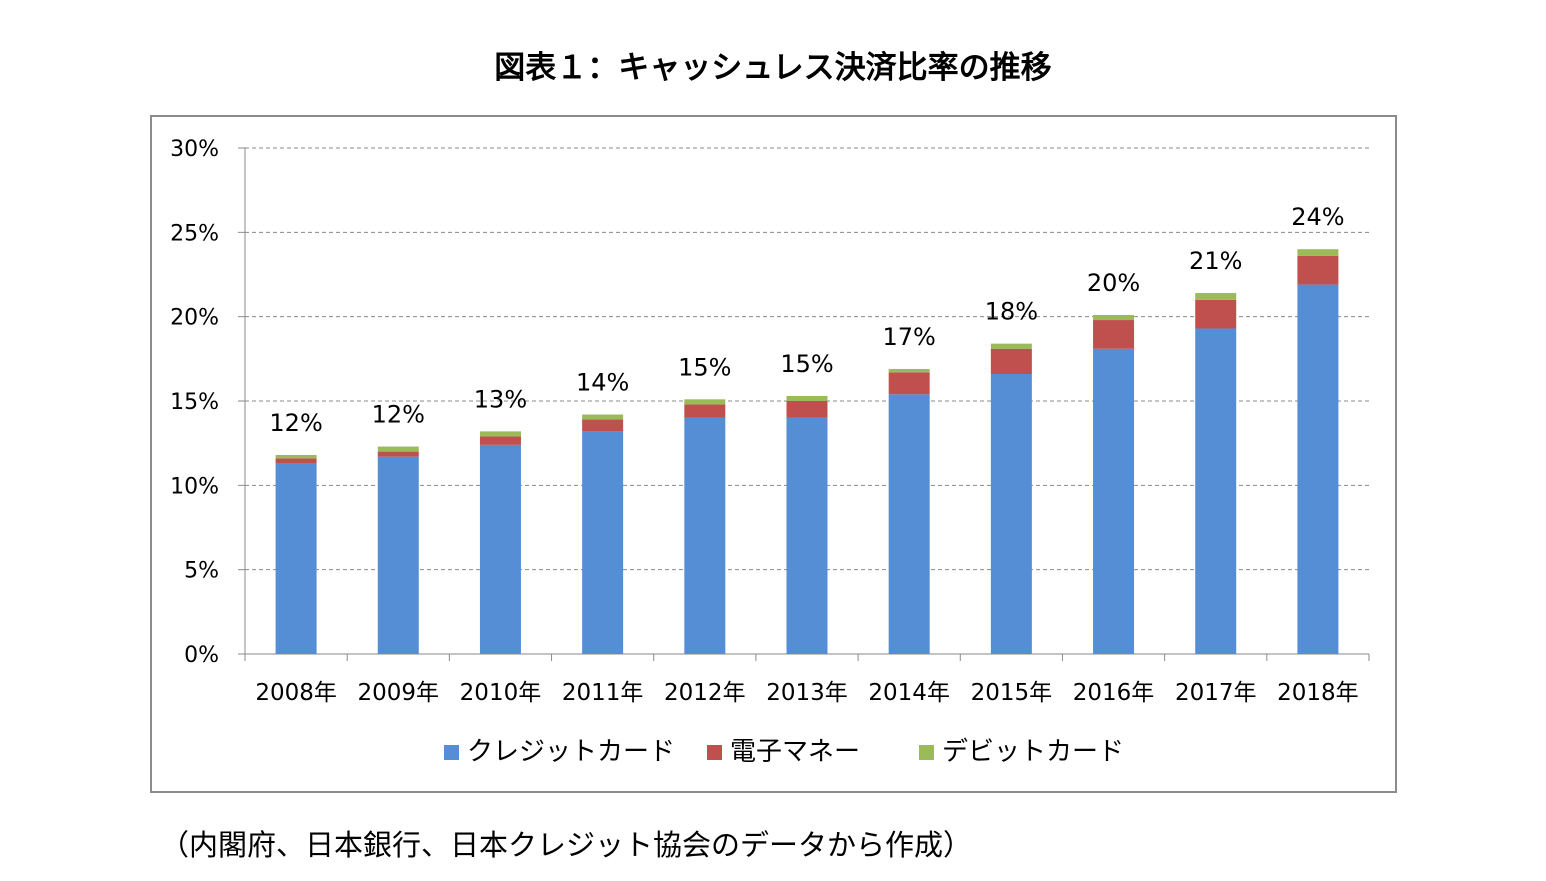 Image resolution: width=1546 pixels, height=881 pixels. I want to click on x-tick-label: 2008年, so click(296, 693).